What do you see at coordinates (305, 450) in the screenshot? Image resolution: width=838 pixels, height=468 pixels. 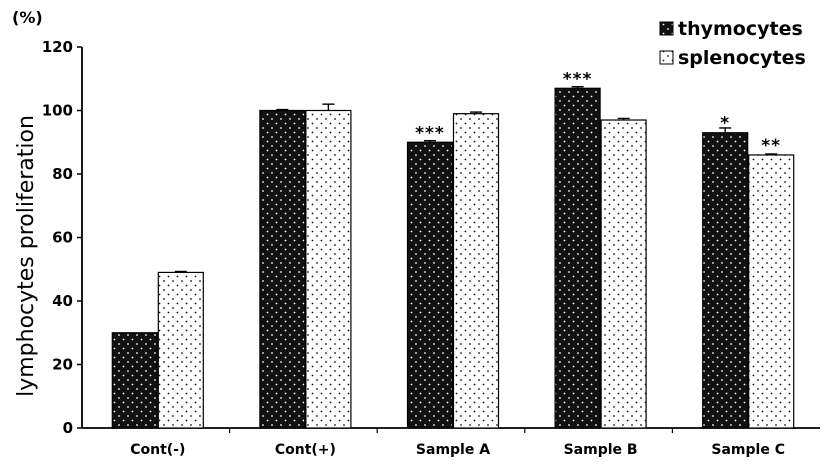 I see `x-tick-label: Cont(+)` at bounding box center [305, 450].